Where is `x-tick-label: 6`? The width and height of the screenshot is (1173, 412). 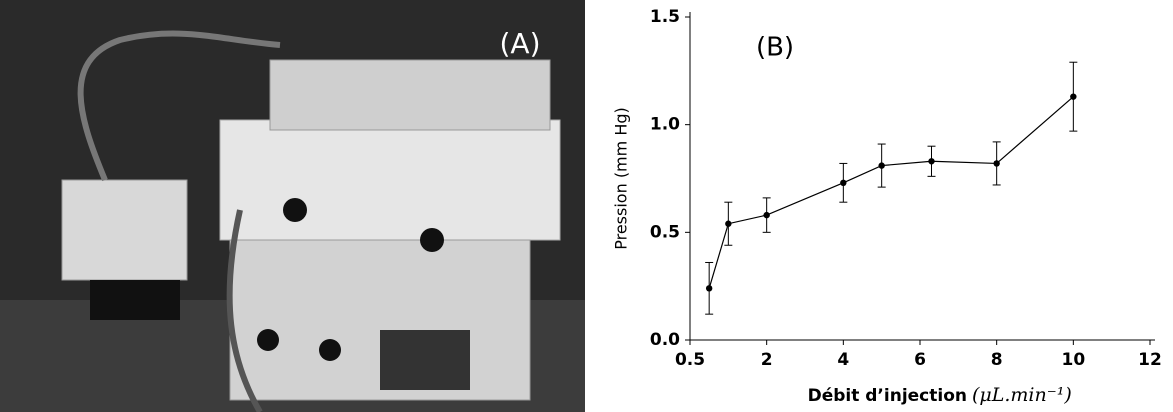 x-tick-label: 6 is located at coordinates (920, 360).